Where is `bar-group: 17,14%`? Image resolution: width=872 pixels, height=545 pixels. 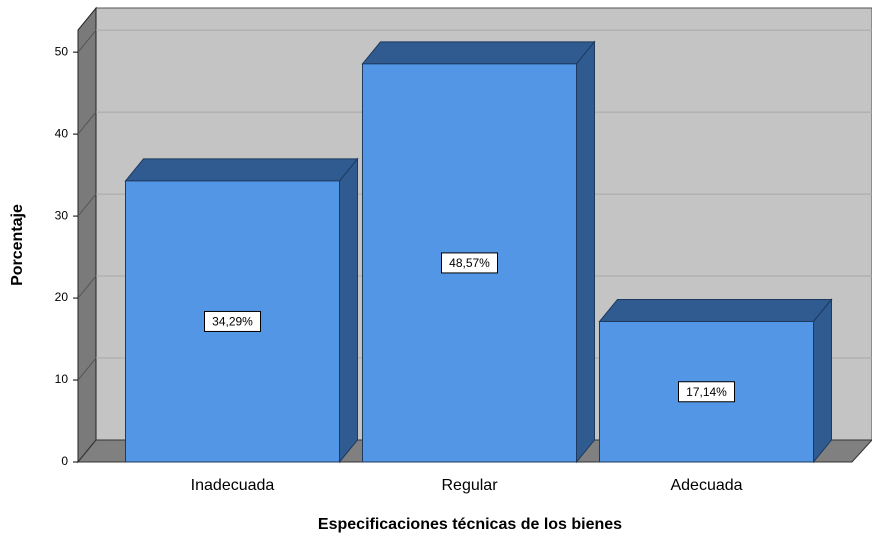 bar-group: 17,14% is located at coordinates (715, 381).